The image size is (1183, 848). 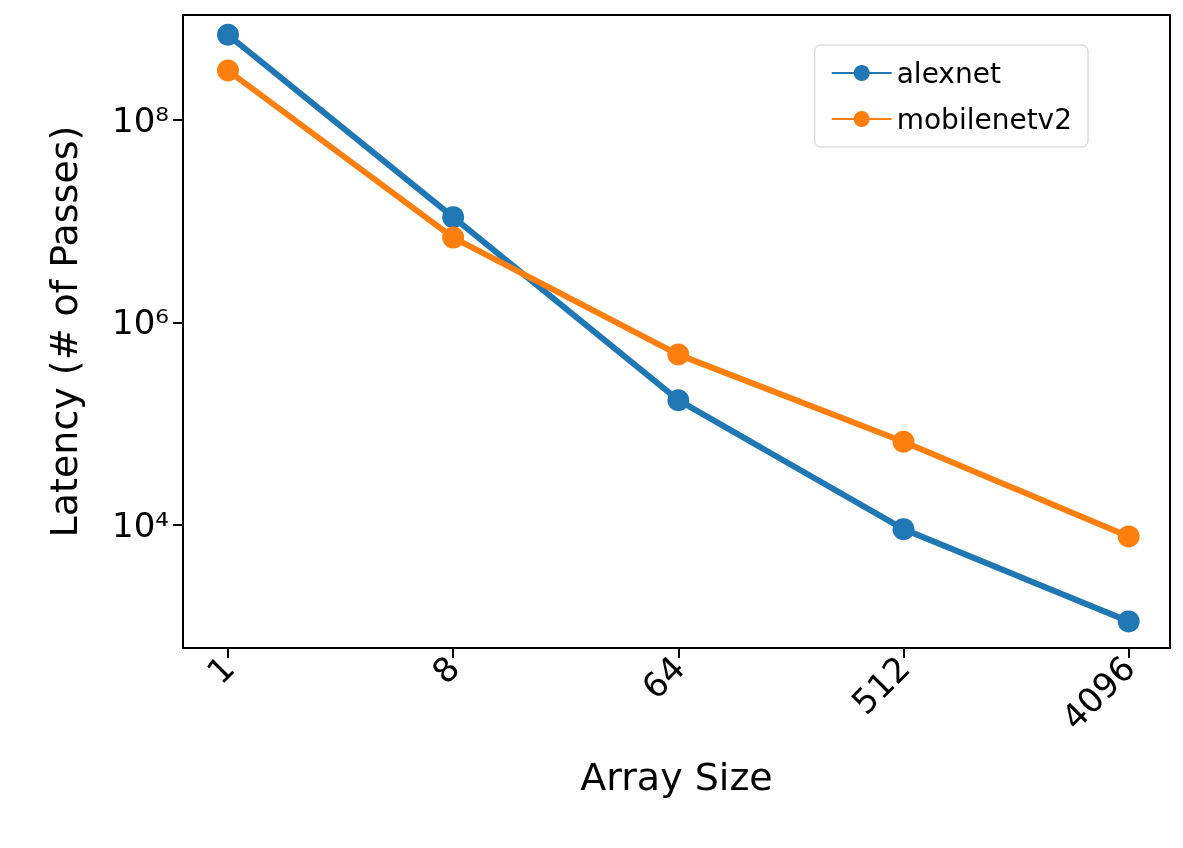 I want to click on y-tick-label: 10⁶, so click(x=140, y=322).